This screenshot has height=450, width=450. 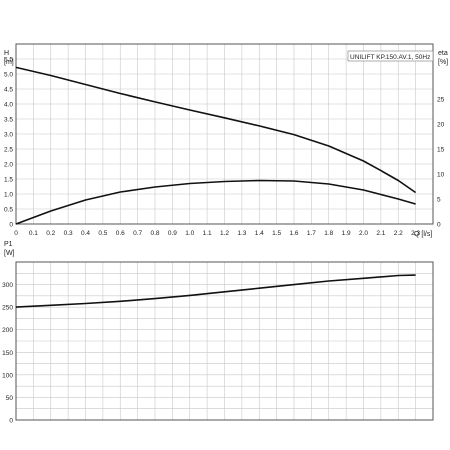 What do you see at coordinates (8, 75) in the screenshot?
I see `y-tick-label: 5.0` at bounding box center [8, 75].